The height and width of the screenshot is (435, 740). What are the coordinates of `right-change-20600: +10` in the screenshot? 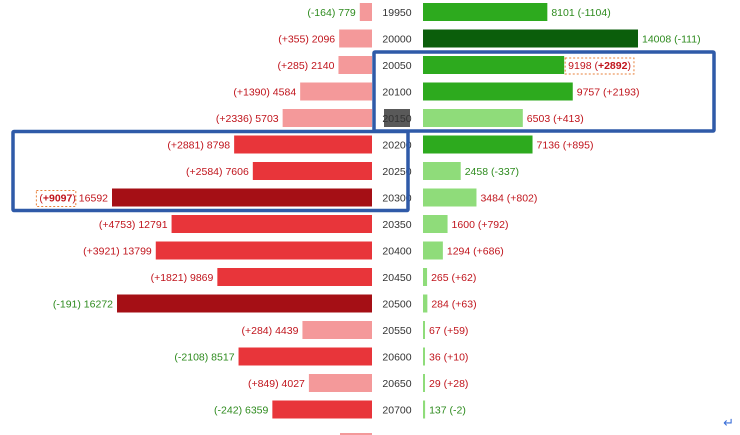 It's located at (456, 358).